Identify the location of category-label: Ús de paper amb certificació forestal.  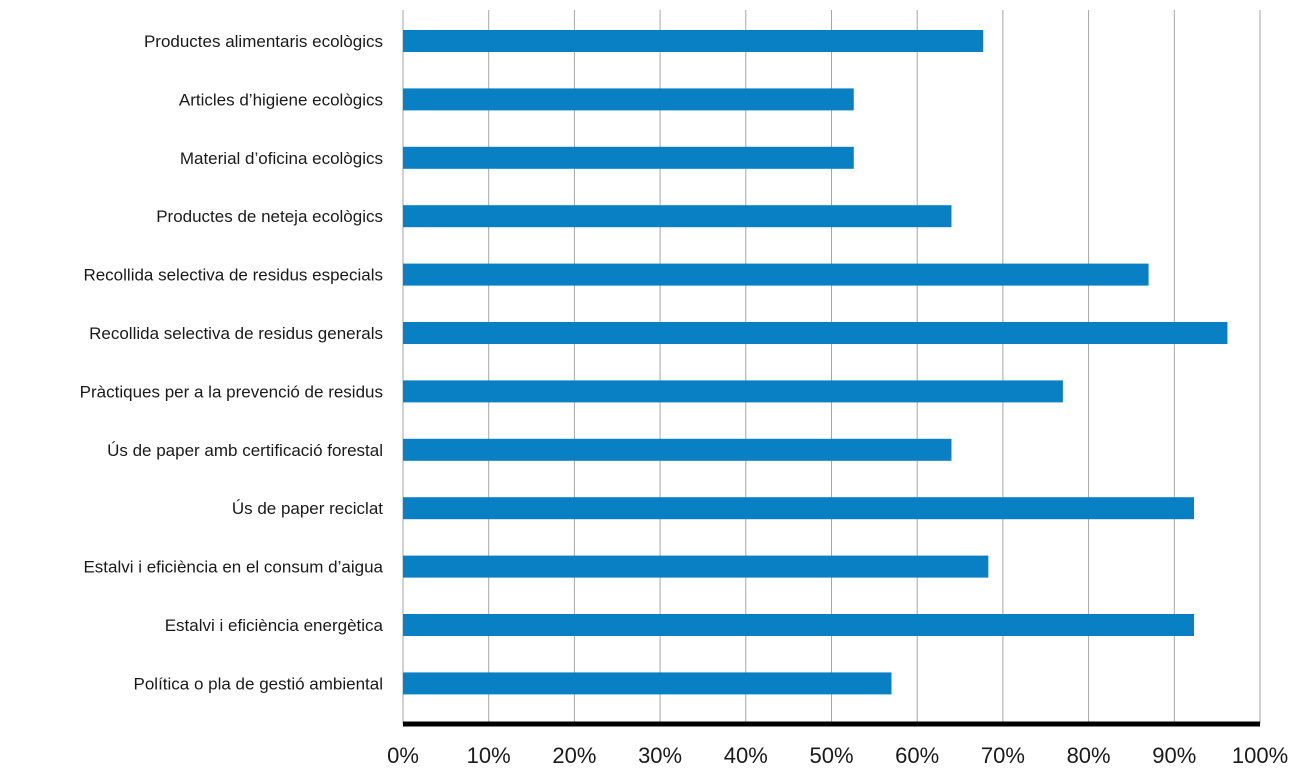
(245, 450).